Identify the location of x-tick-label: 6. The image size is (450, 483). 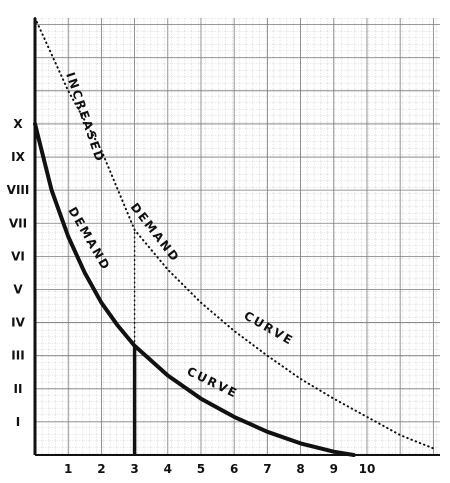
(234, 469).